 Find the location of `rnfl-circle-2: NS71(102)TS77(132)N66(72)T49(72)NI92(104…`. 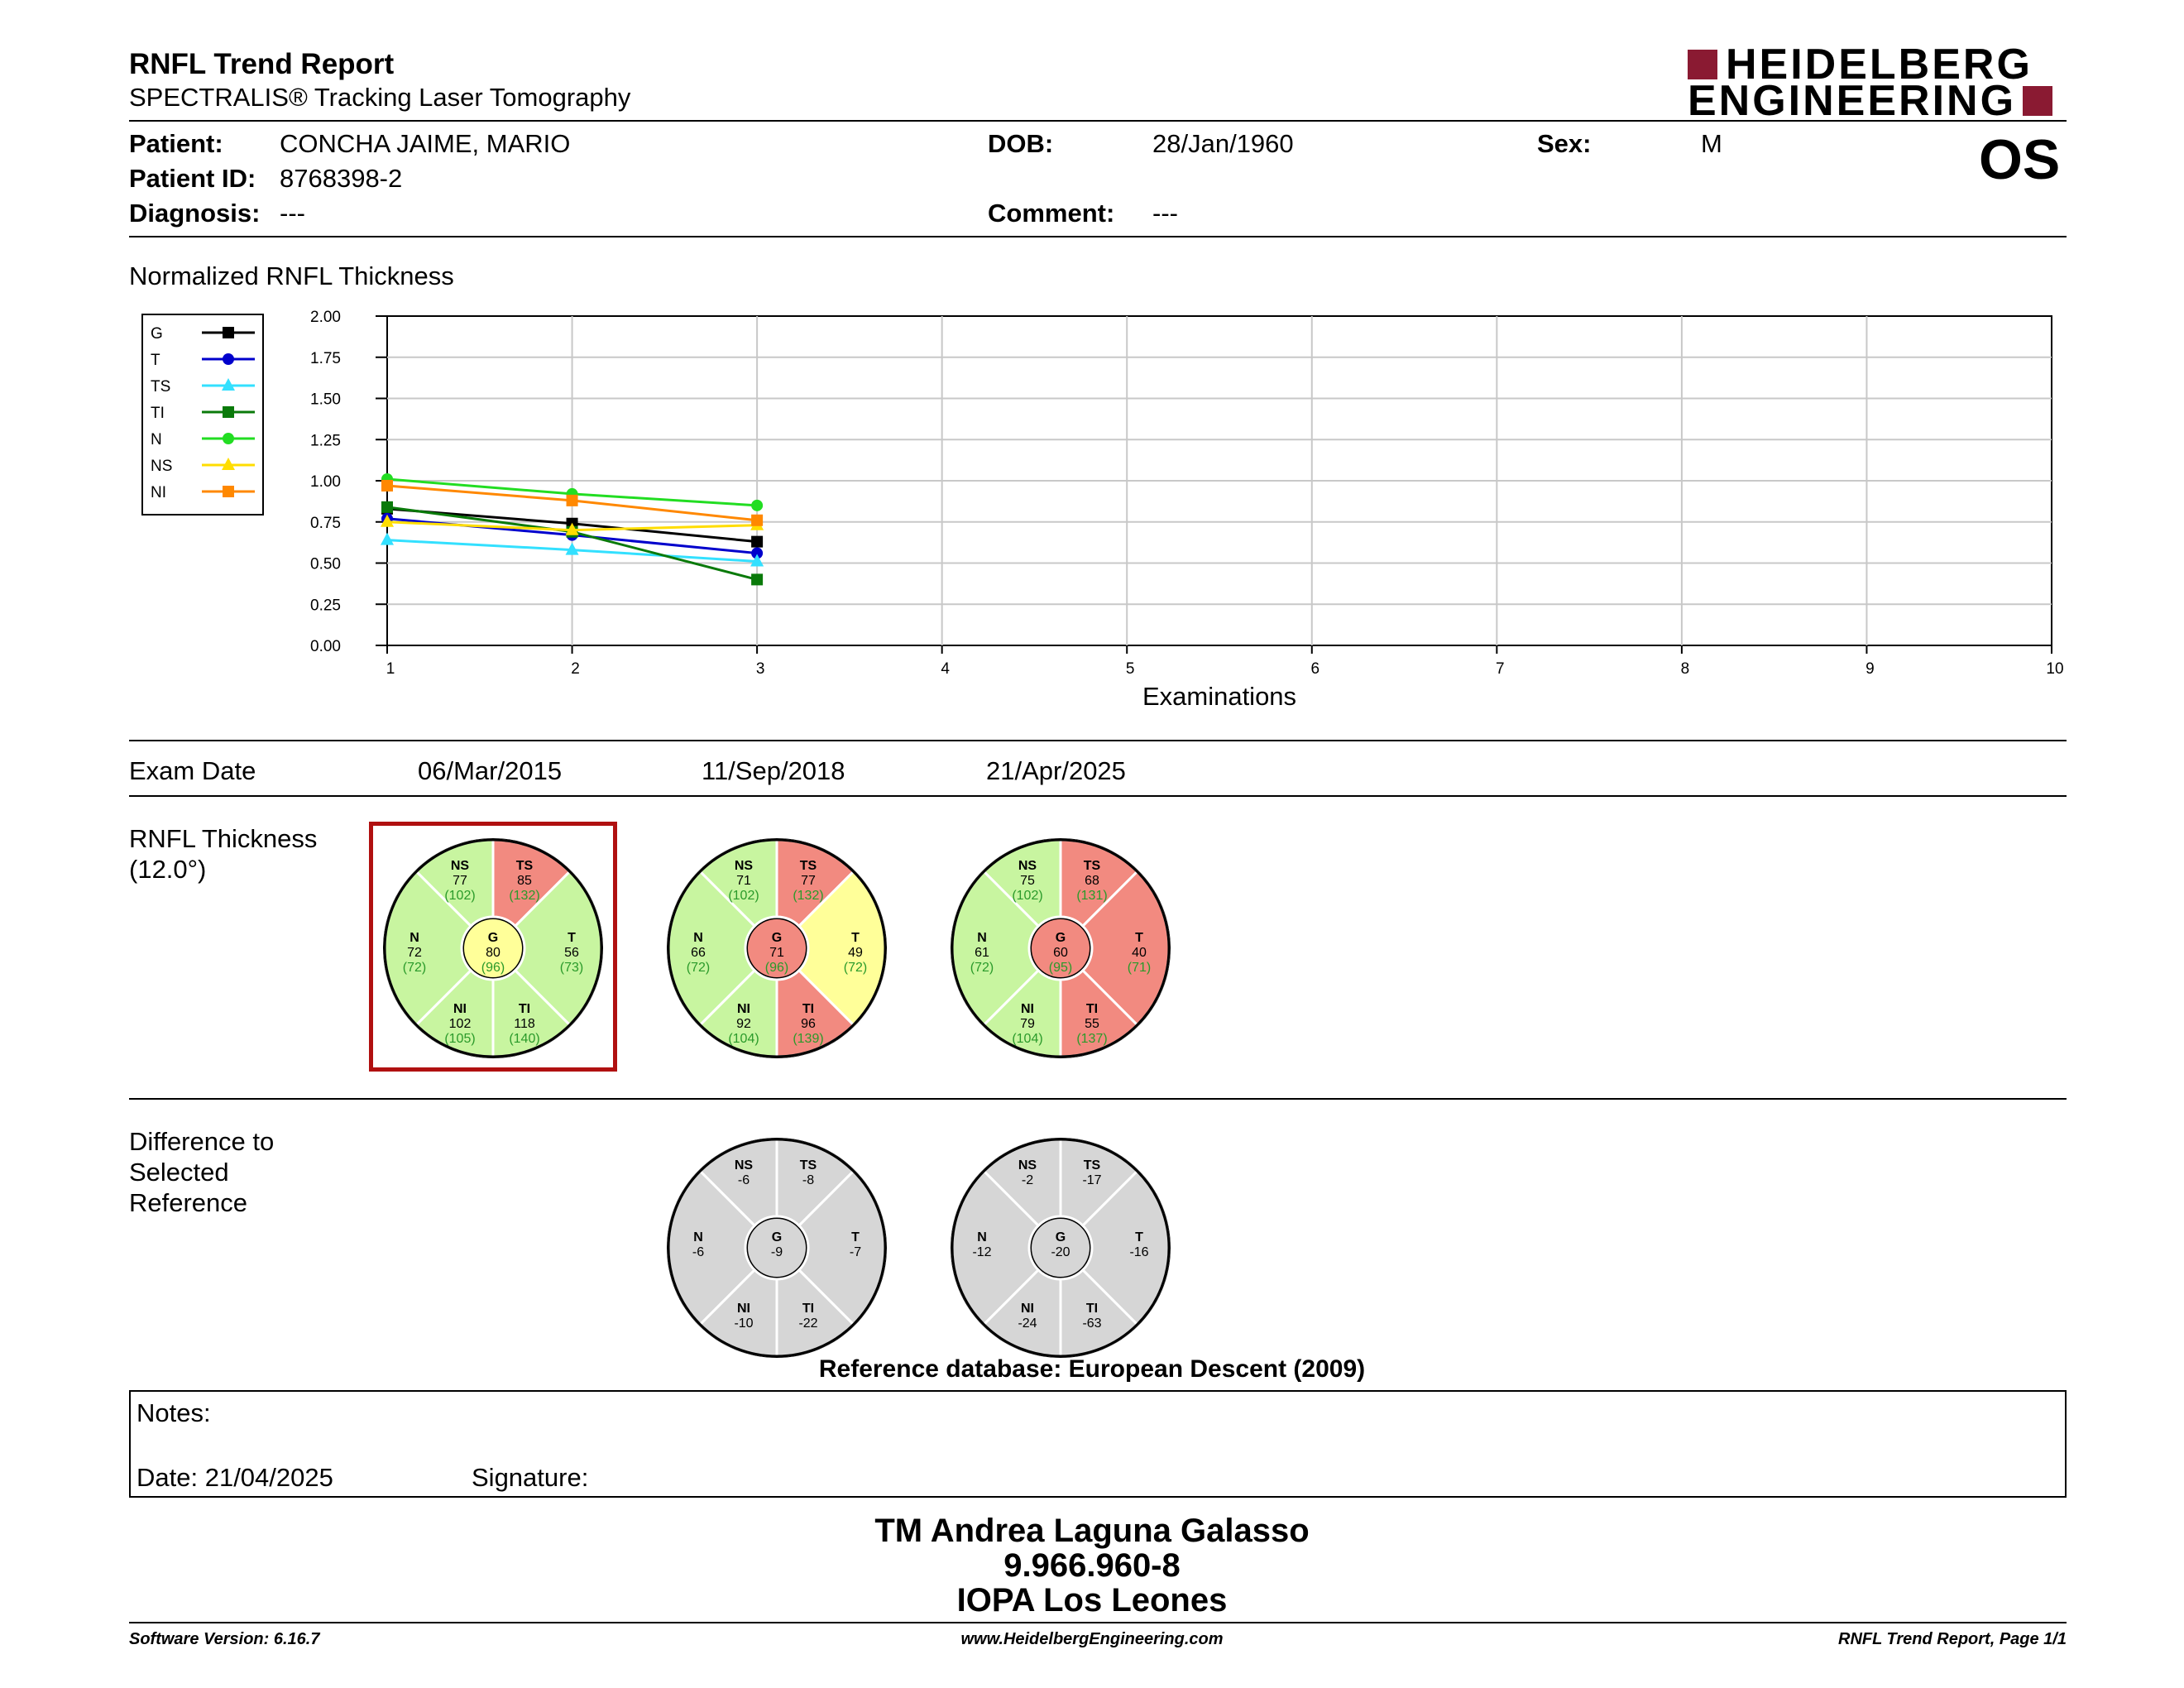

rnfl-circle-2: NS71(102)TS77(132)N66(72)T49(72)NI92(104… is located at coordinates (777, 948).